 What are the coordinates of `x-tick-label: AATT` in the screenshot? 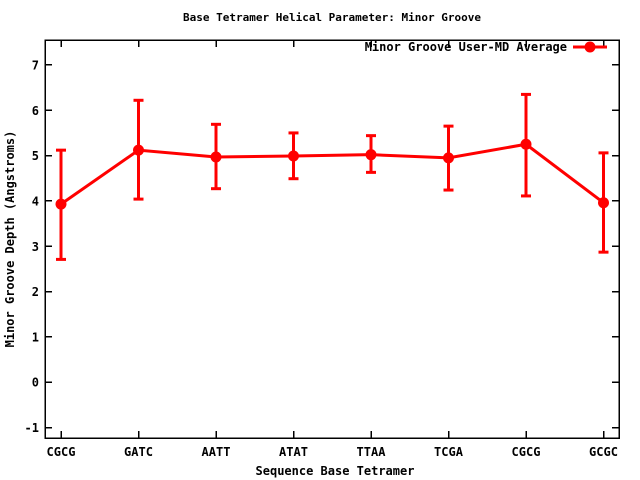 It's located at (216, 452).